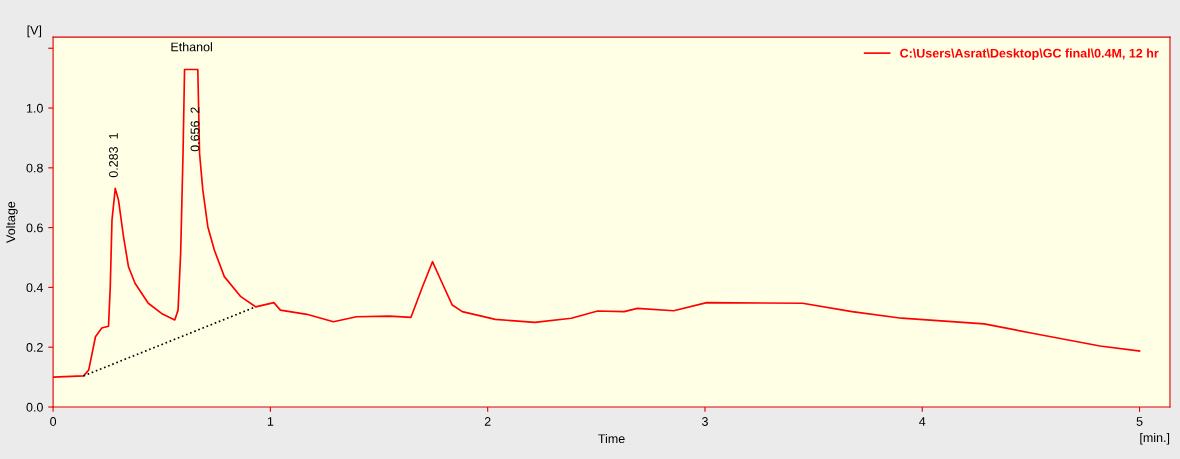 The width and height of the screenshot is (1180, 459). What do you see at coordinates (113, 155) in the screenshot?
I see `annotation: 0.283 1` at bounding box center [113, 155].